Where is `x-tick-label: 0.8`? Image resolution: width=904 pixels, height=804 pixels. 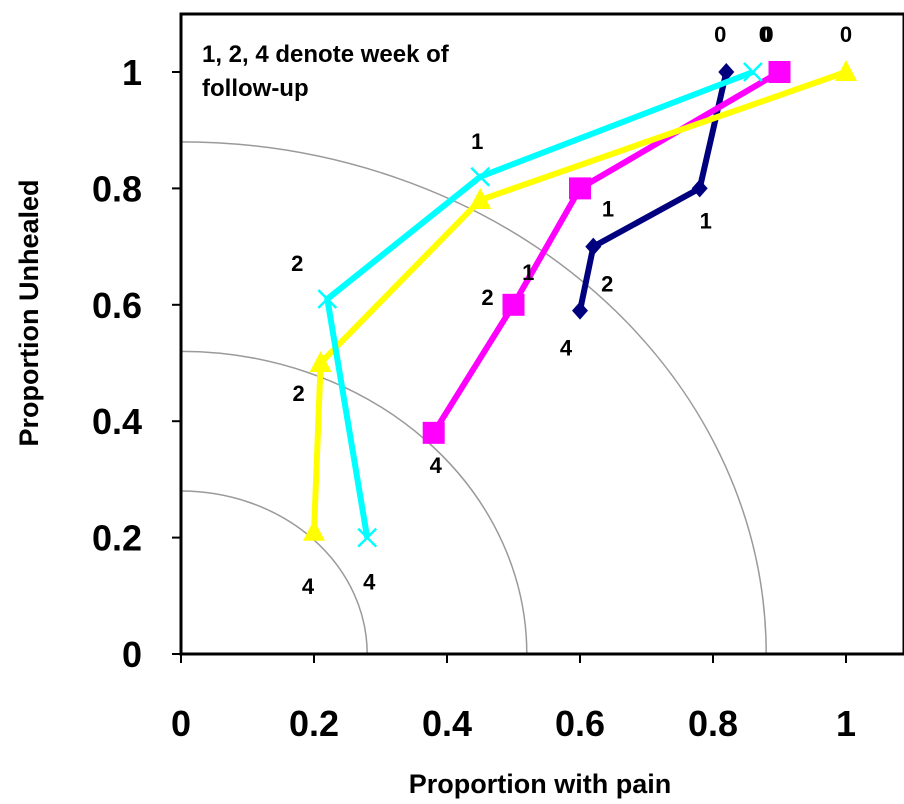 x-tick-label: 0.8 is located at coordinates (713, 723).